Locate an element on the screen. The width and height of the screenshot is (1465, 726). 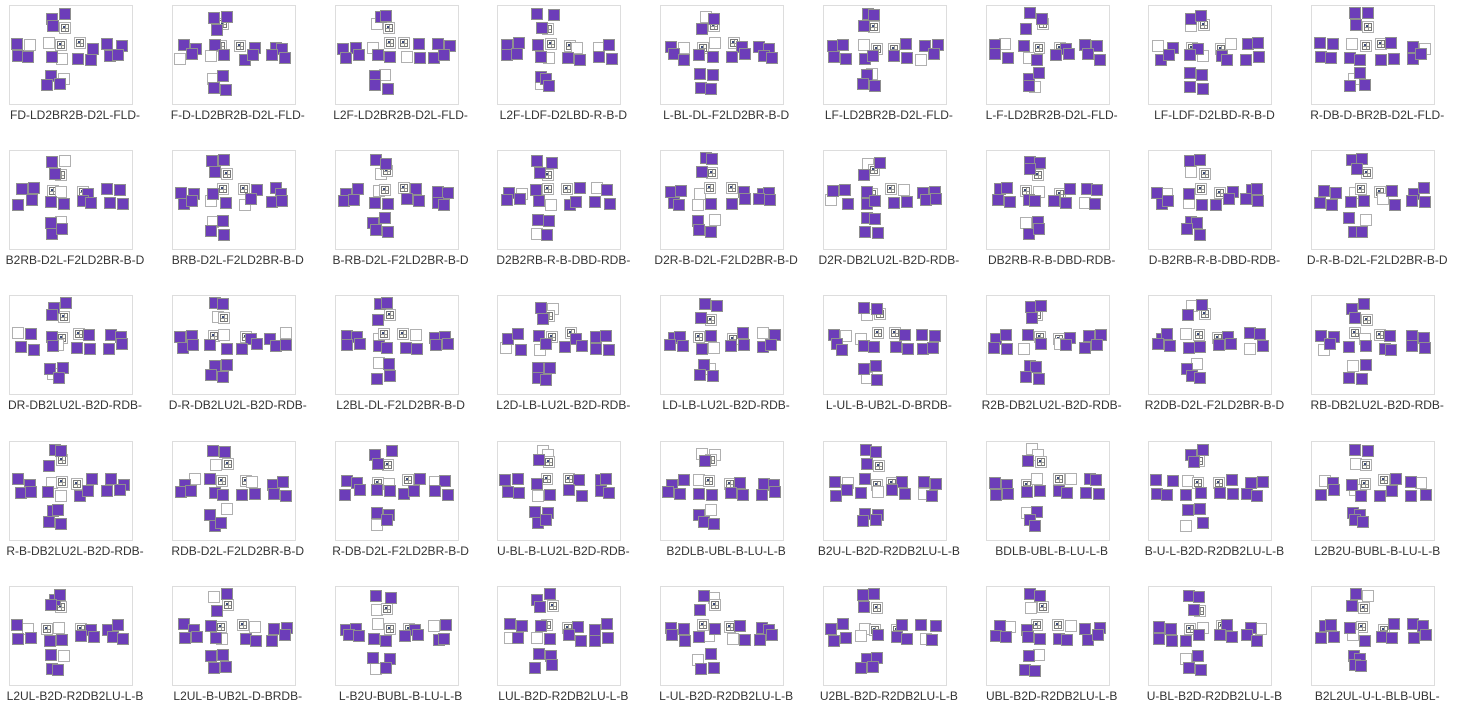
image-caption: U-BL-B2D-R2DB2LU-L-B is located at coordinates (1214, 695).